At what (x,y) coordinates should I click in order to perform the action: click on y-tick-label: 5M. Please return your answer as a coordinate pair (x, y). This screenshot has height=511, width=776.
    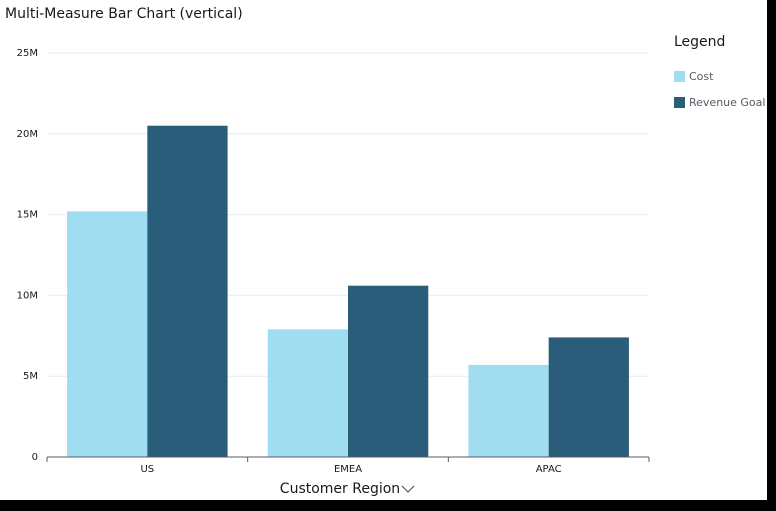
    Looking at the image, I should click on (30, 376).